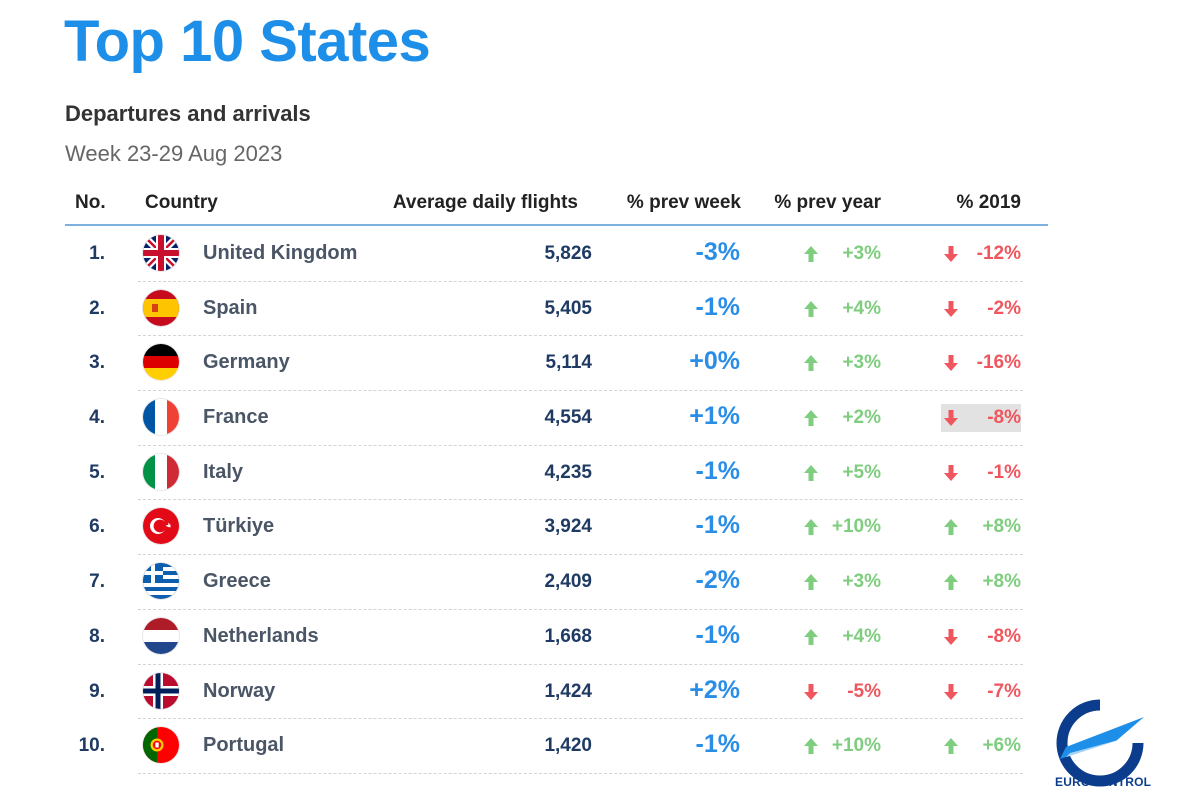 The height and width of the screenshot is (800, 1200). What do you see at coordinates (280, 253) in the screenshot?
I see `country-name: United Kingdom` at bounding box center [280, 253].